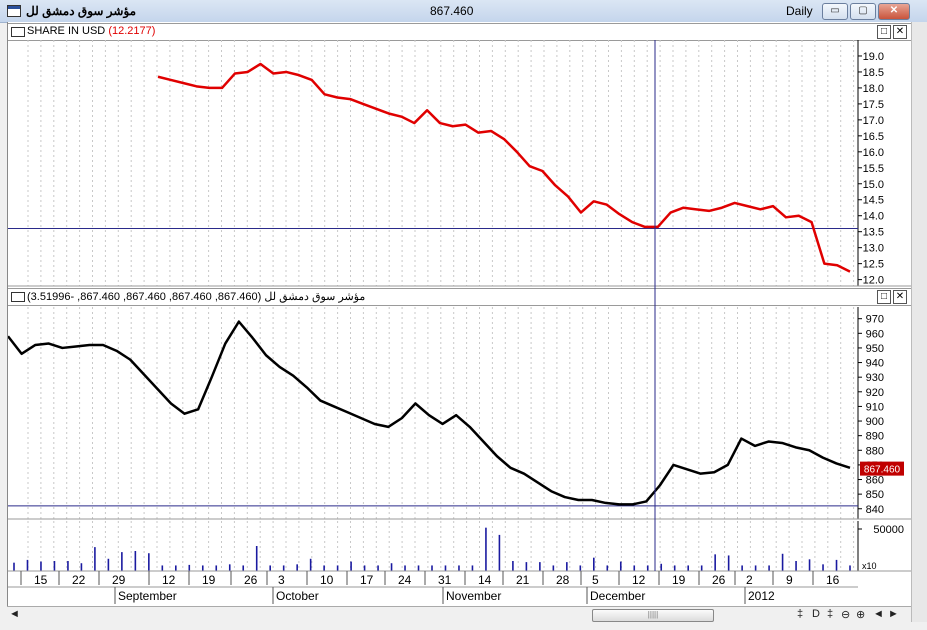 This screenshot has height=630, width=927. I want to click on scroll-thumb: |||||, so click(653, 615).